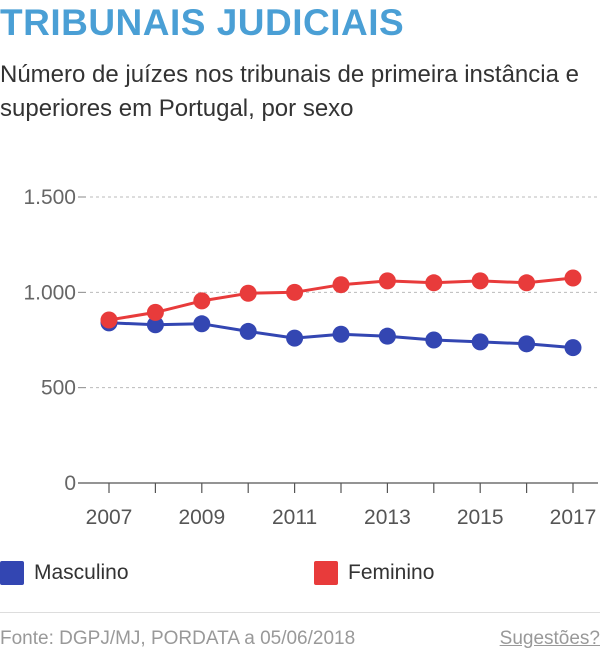 This screenshot has height=662, width=600. What do you see at coordinates (81, 572) in the screenshot?
I see `legend-label-masculino: Masculino` at bounding box center [81, 572].